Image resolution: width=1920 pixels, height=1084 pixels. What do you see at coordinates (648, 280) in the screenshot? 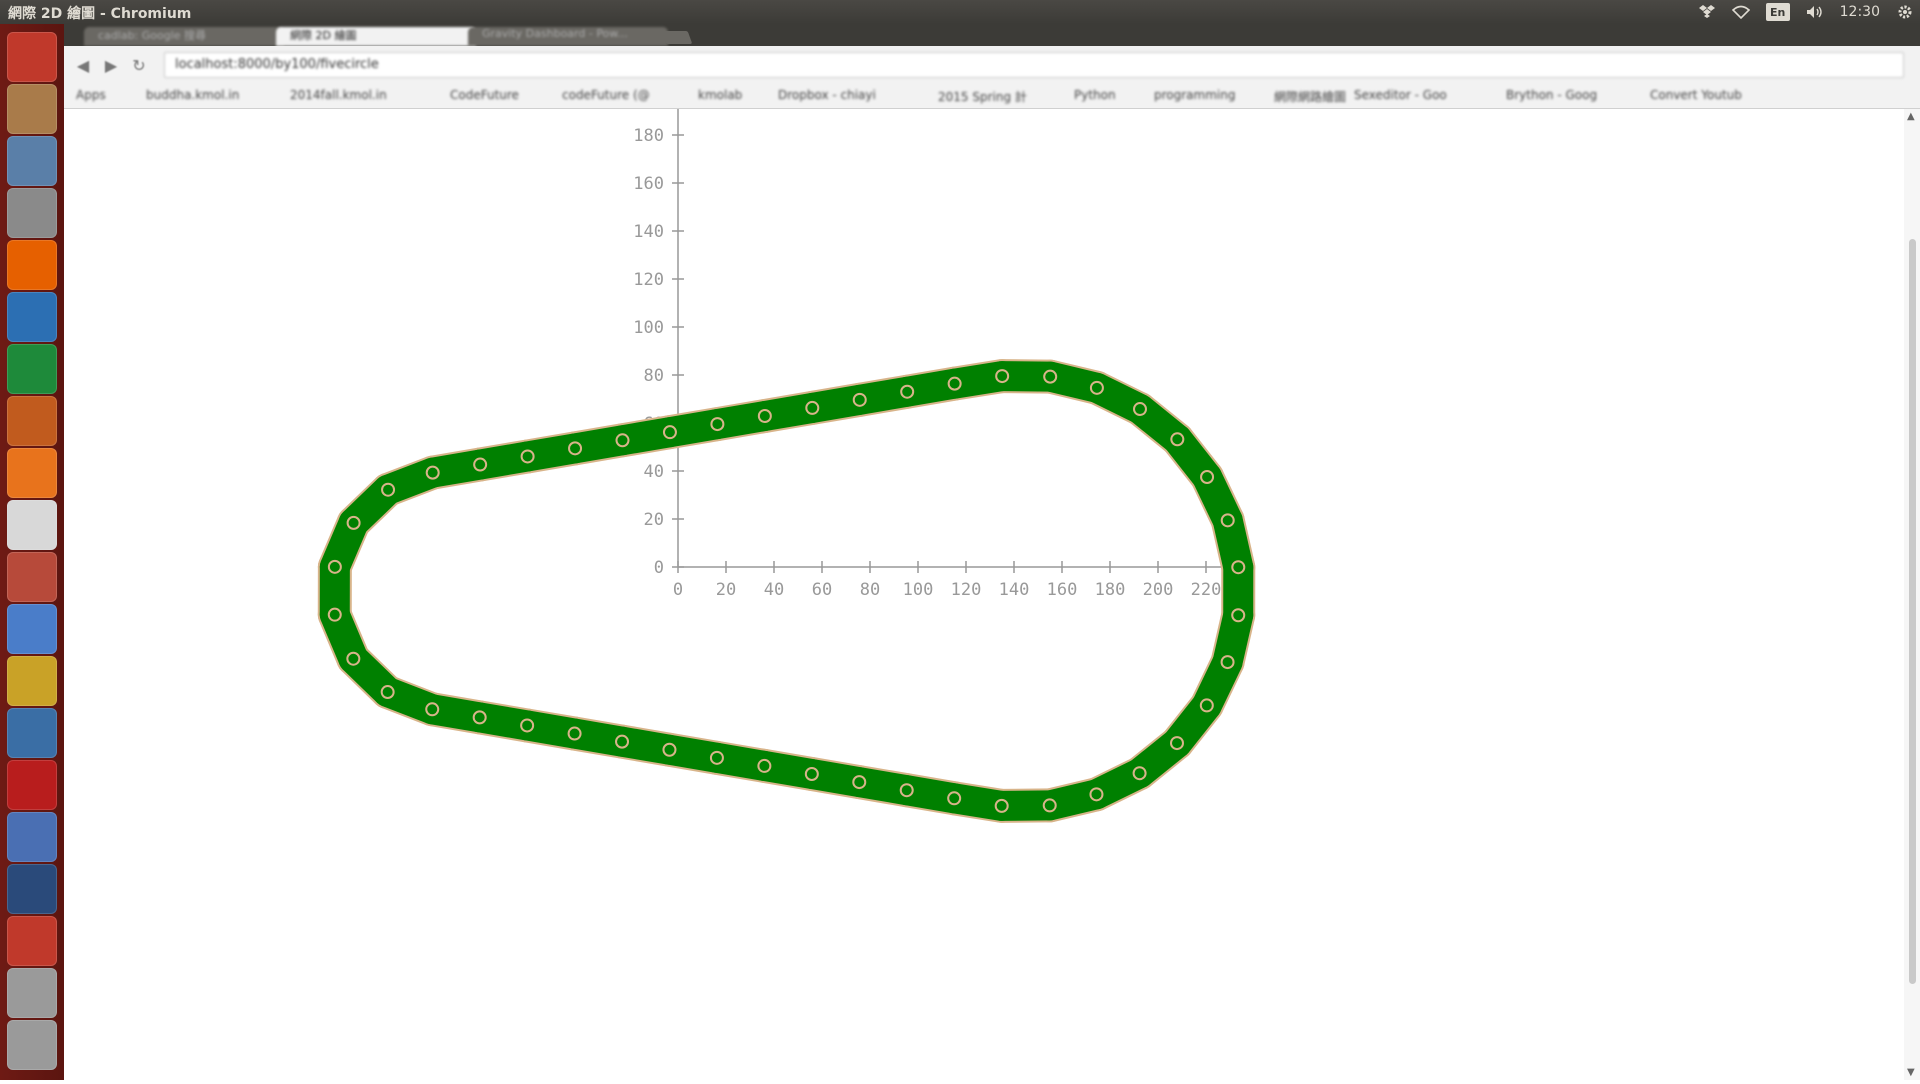
I see `y-tick-label: 120` at bounding box center [648, 280].